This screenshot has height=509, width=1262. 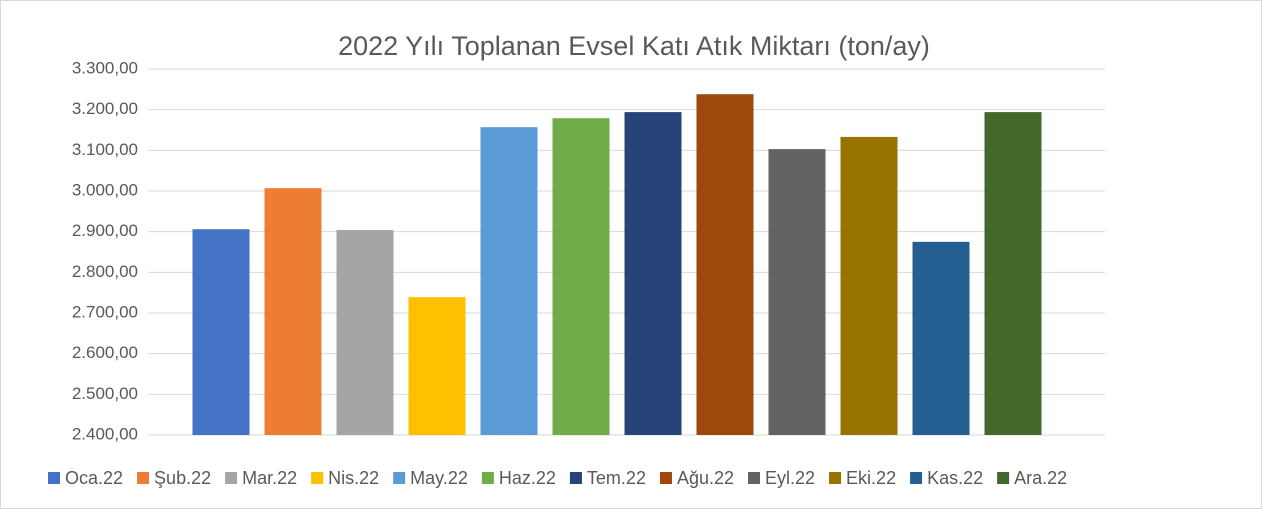 I want to click on y-tick-label: 2.500,00, so click(x=105, y=393).